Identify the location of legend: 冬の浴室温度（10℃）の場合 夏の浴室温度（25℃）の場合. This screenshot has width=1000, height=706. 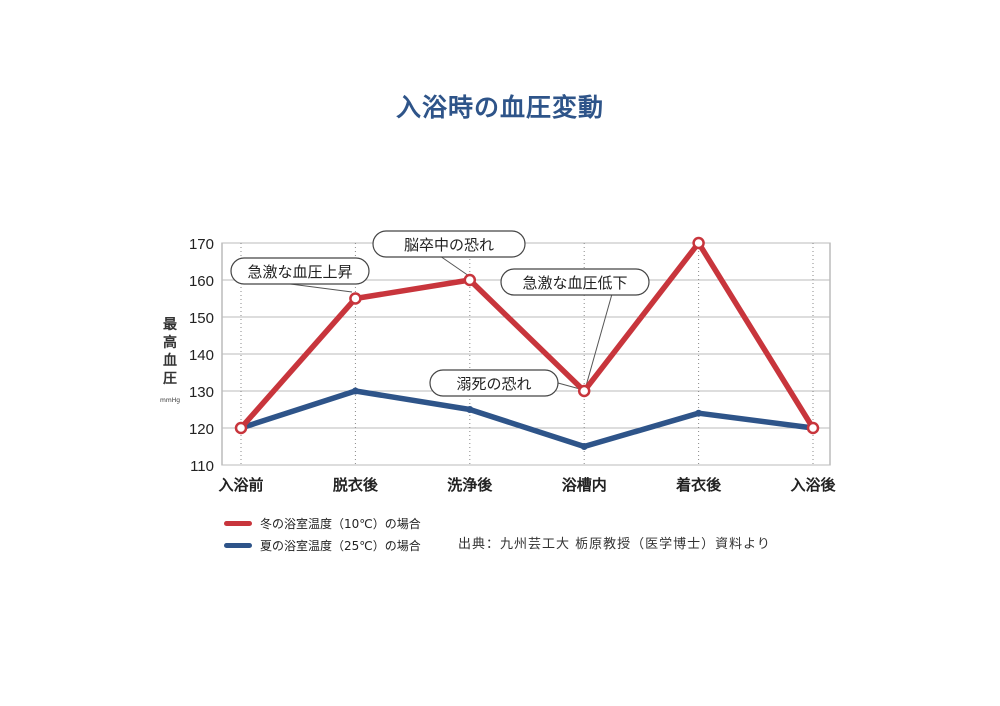
(322, 534).